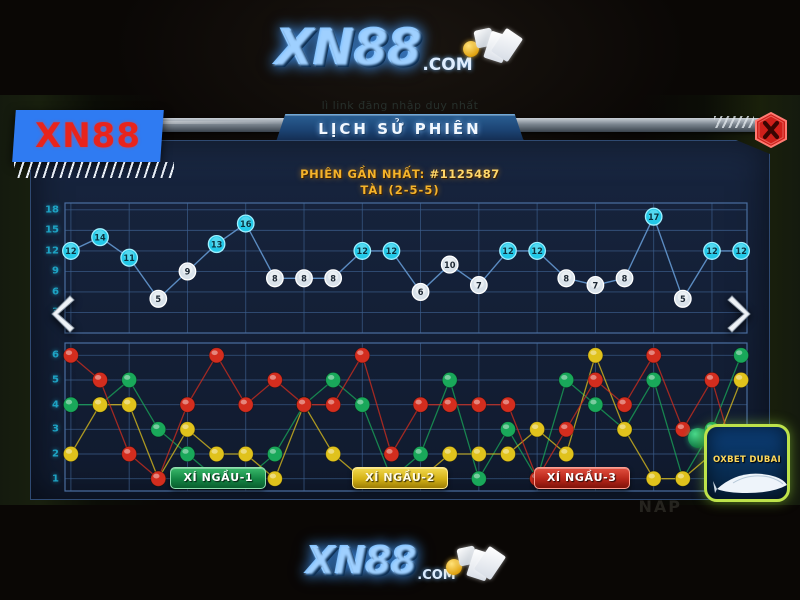 The height and width of the screenshot is (600, 800). I want to click on total-point-marker: 11, so click(129, 257).